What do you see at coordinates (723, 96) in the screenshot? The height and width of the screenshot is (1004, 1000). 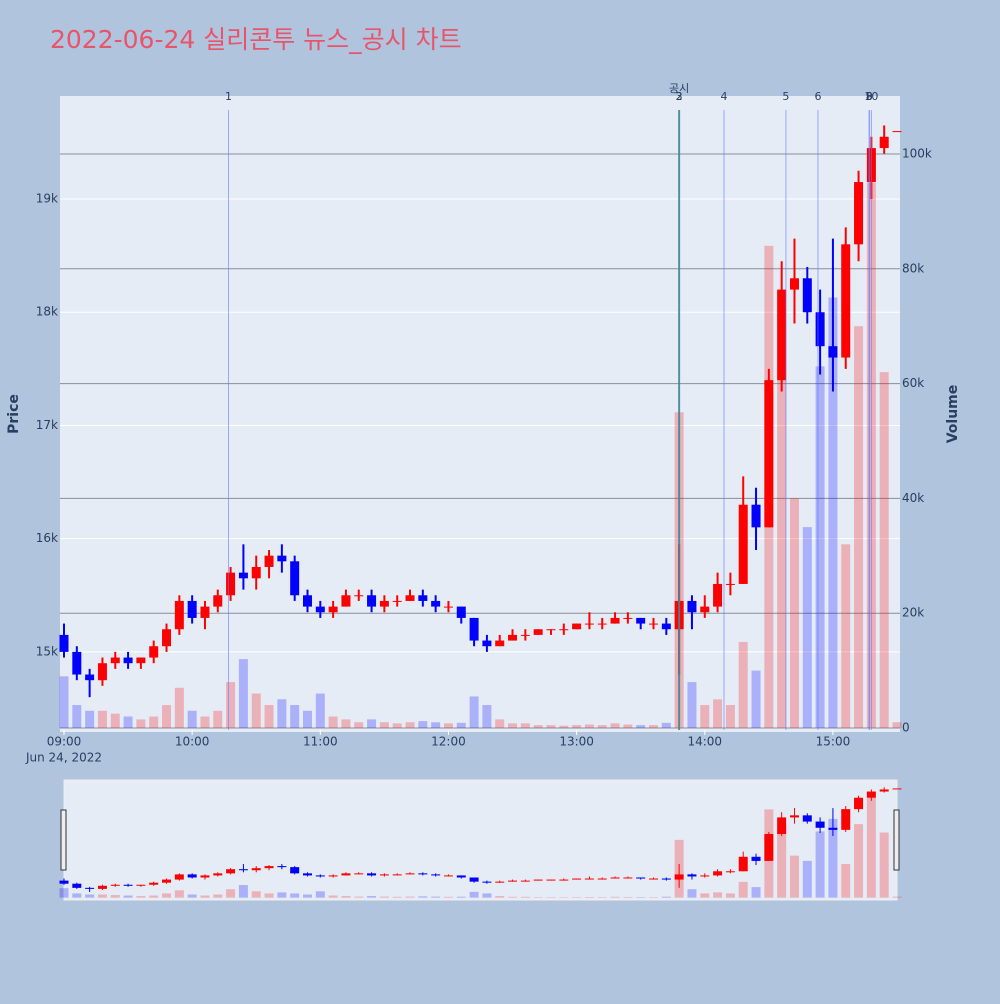 I see `news-label: 4` at bounding box center [723, 96].